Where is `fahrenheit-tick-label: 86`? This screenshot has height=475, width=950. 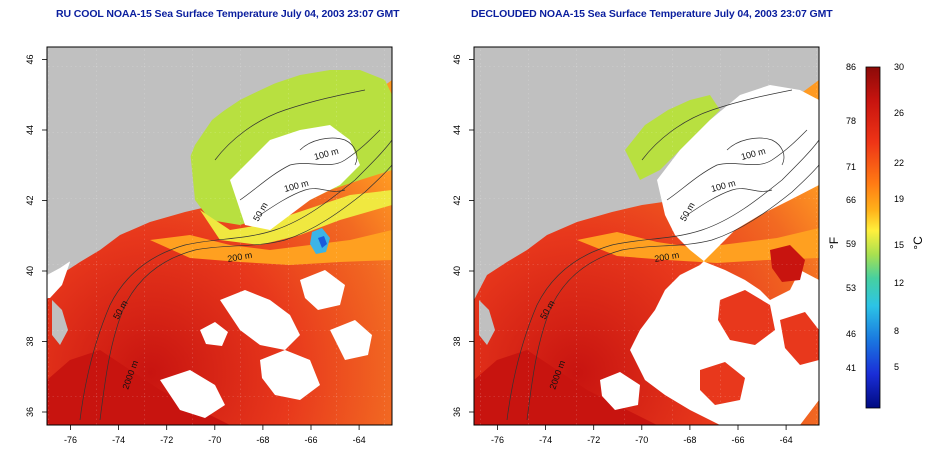
fahrenheit-tick-label: 86 is located at coordinates (851, 67).